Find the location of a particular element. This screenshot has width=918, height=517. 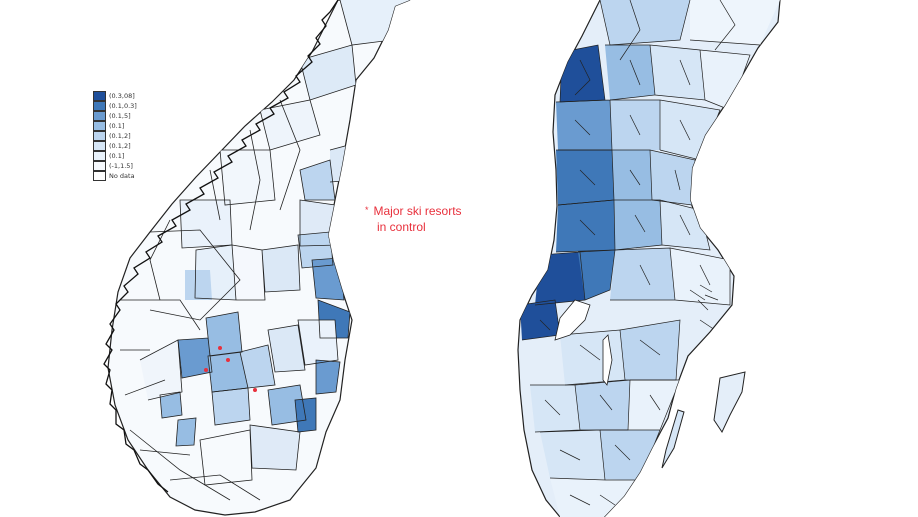

ski-resort-annotation: * Major ski resorts in control is located at coordinates (413, 218).